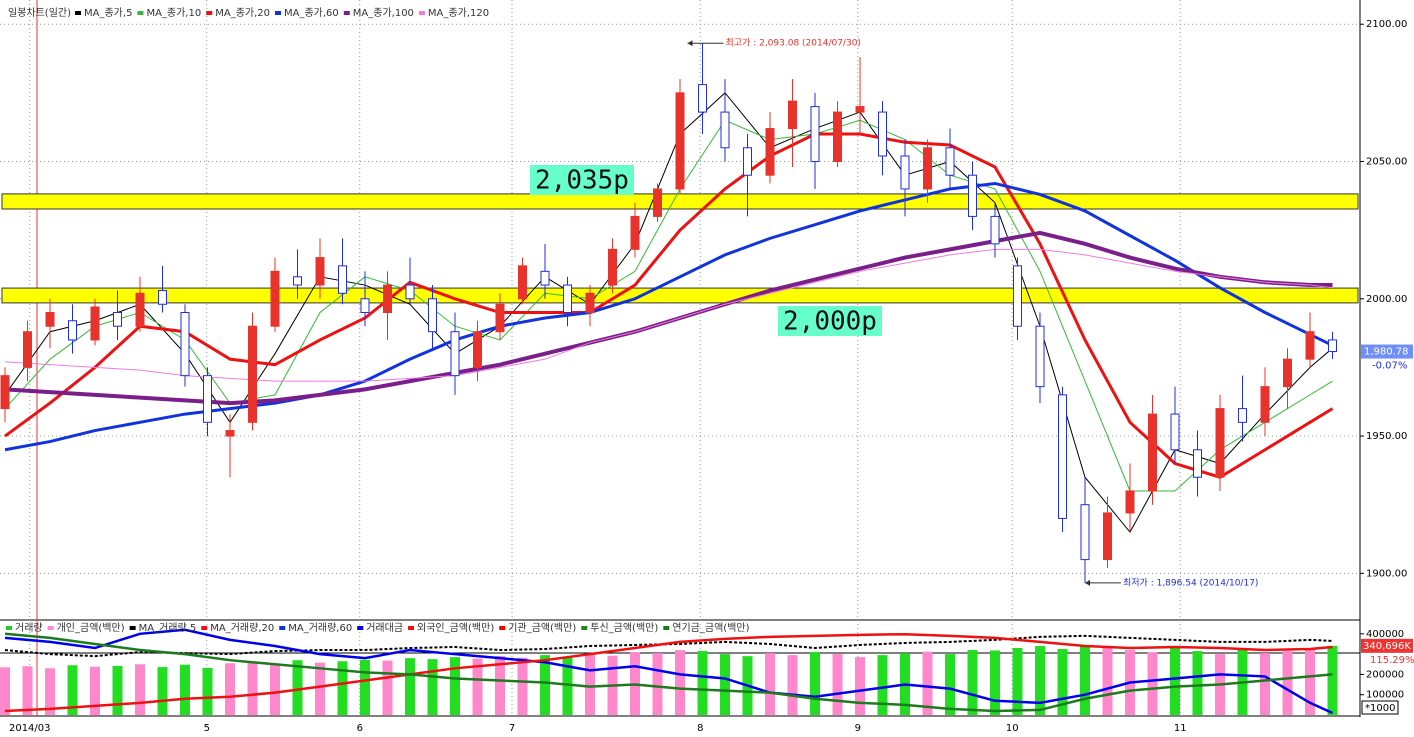 Image resolution: width=1414 pixels, height=737 pixels. Describe the element at coordinates (542, 628) in the screenshot. I see `legend-label: 기관_금액(백만)` at that location.